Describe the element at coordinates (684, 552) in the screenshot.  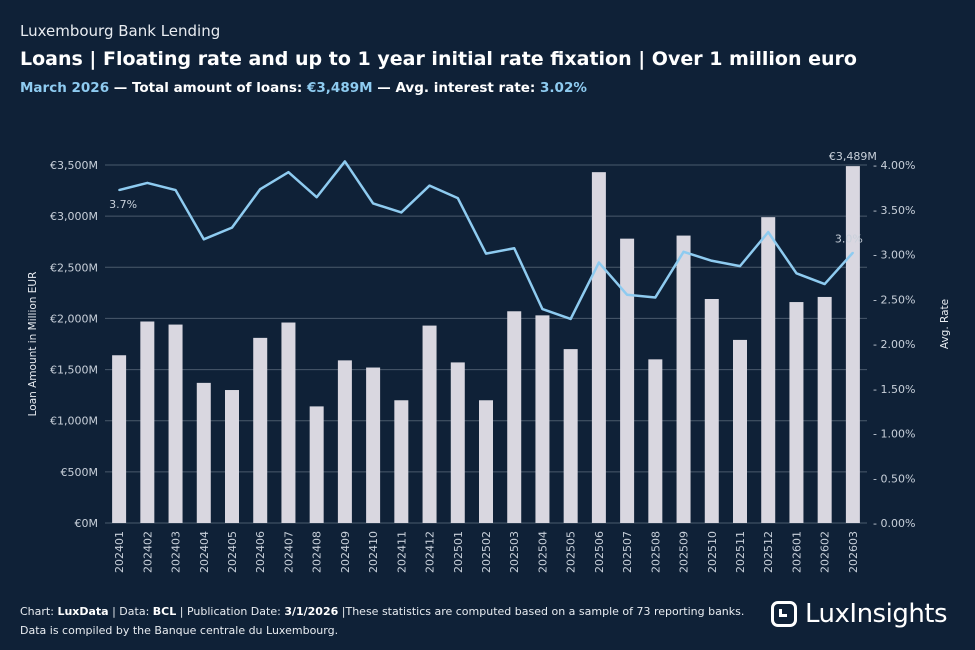
I see `x-tick-label: 202509` at that location.